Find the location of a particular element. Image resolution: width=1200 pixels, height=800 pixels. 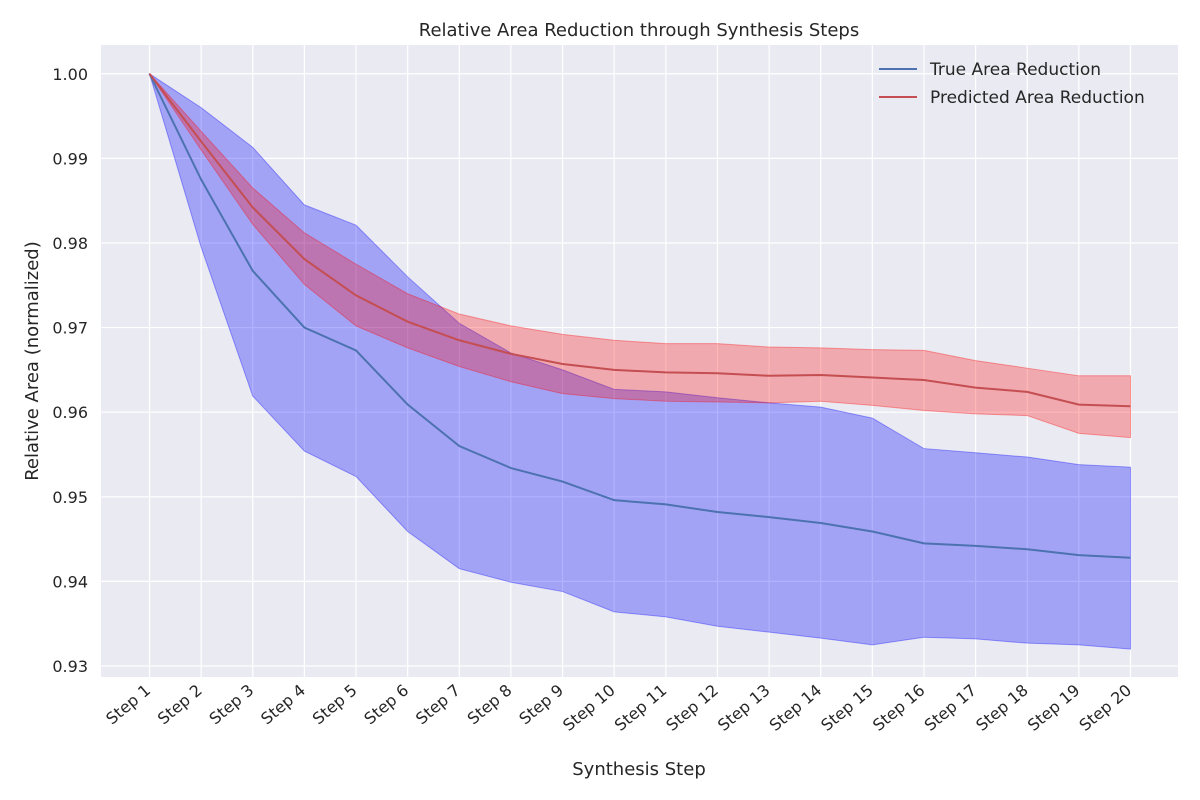

y-tick-label: 0.93 is located at coordinates (70, 666).